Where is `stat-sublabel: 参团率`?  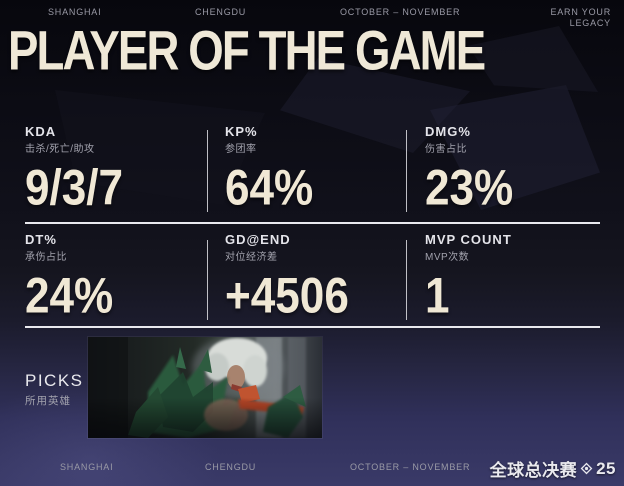
stat-sublabel: 参团率 is located at coordinates (241, 149).